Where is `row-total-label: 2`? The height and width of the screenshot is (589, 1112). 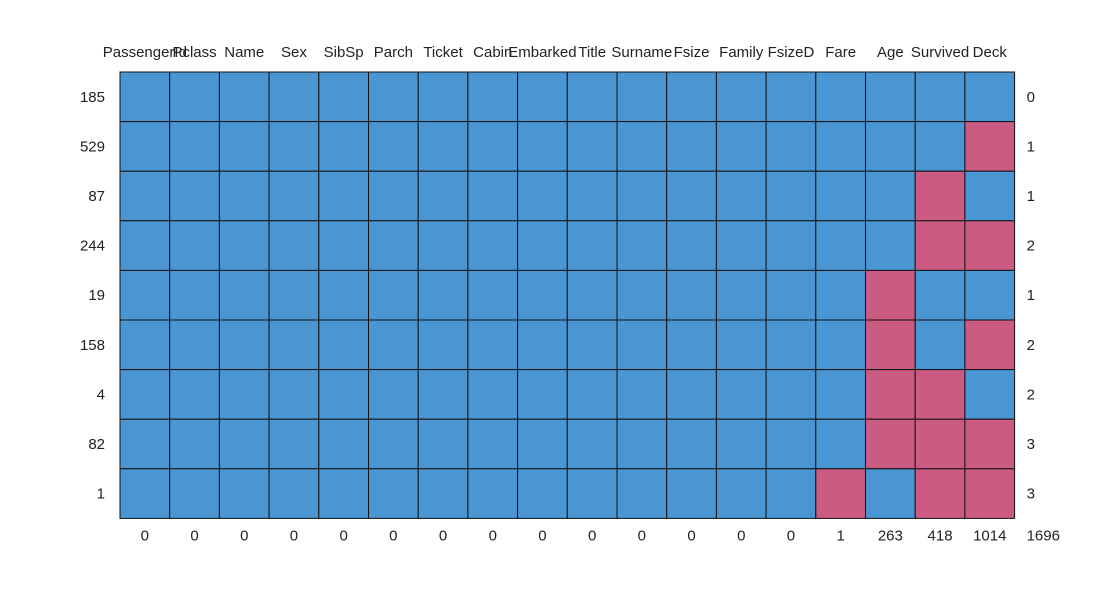
row-total-label: 2 is located at coordinates (1031, 246).